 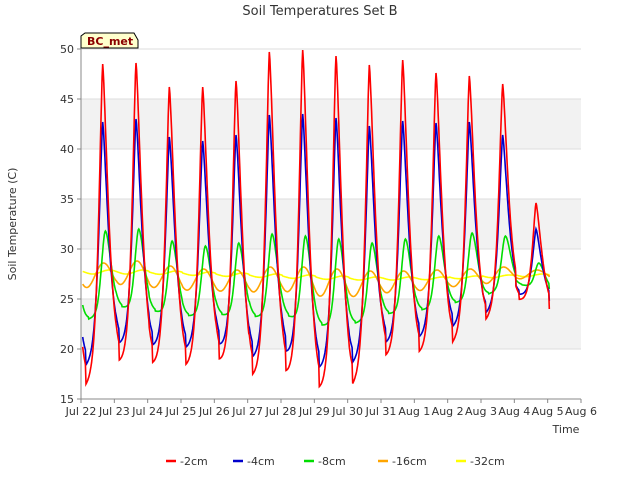 I want to click on legend-item: -2cm, so click(x=187, y=461).